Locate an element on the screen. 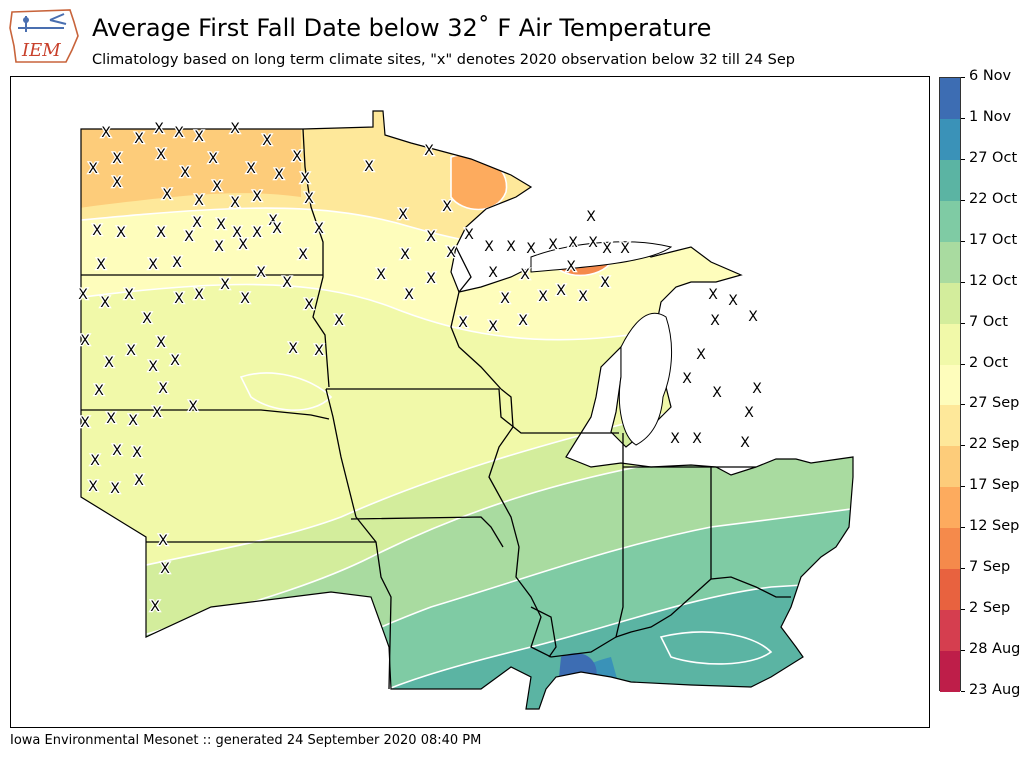  colorbar-label: 22 Sep is located at coordinates (994, 444).